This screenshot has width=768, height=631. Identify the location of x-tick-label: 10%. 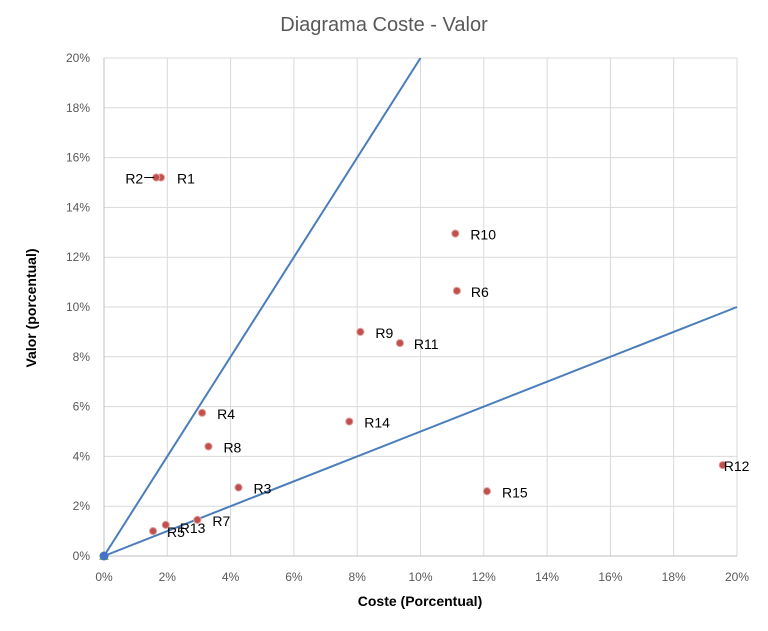
(420, 577).